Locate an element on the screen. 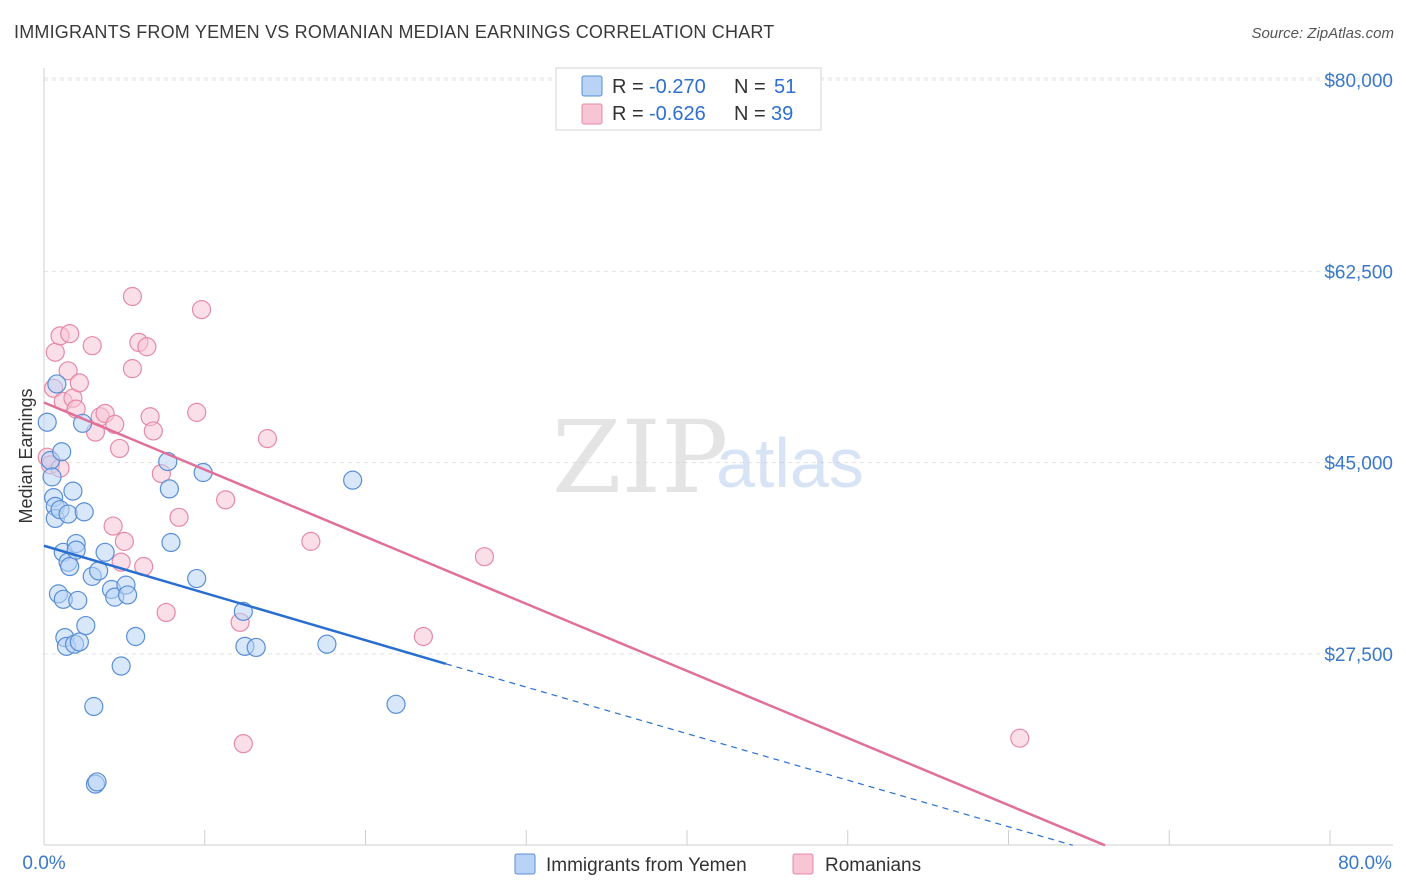  trend-line-yemen is located at coordinates (245, 605).